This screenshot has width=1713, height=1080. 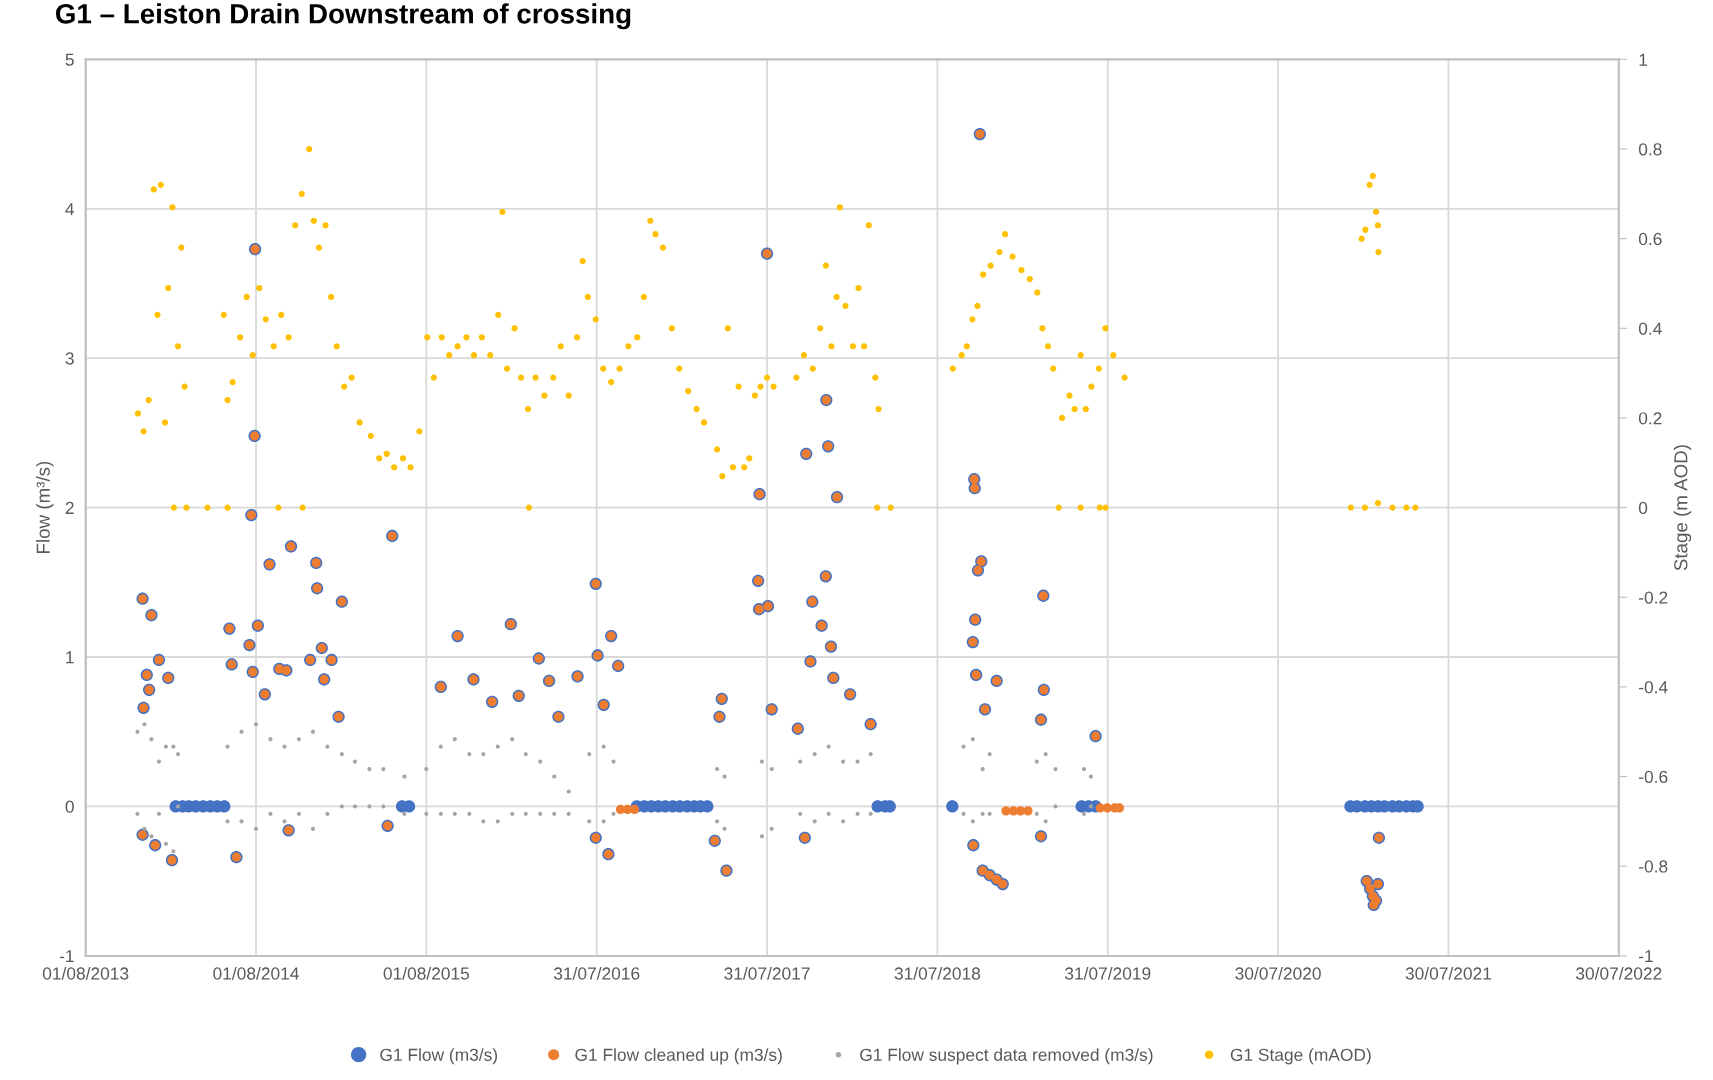 I want to click on y-tick-label: 0, so click(x=69, y=806).